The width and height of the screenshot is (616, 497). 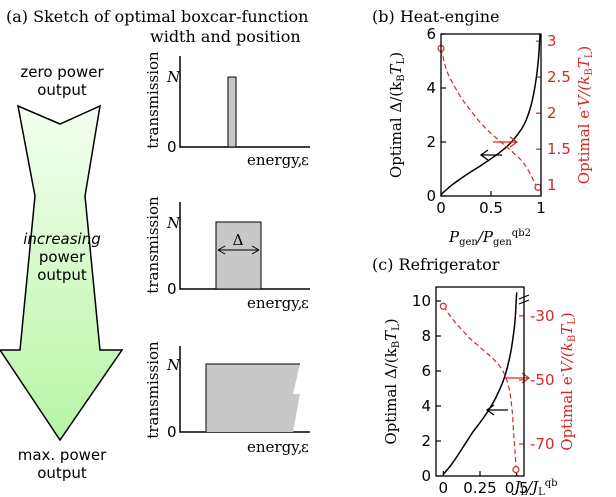 I want to click on panel-c-title: (c) Refrigerator, so click(x=436, y=264).